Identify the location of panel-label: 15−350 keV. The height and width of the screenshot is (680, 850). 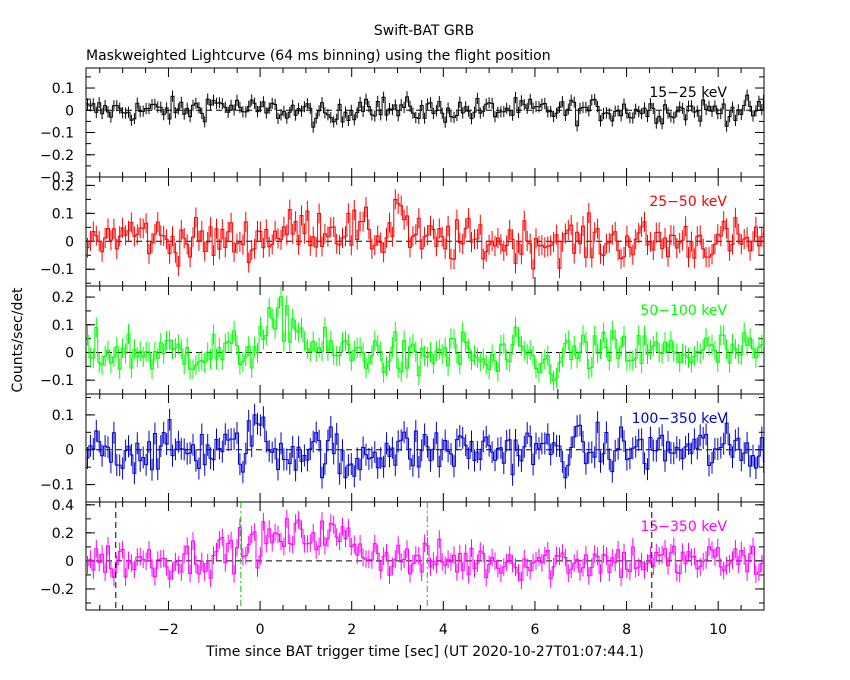
(683, 527).